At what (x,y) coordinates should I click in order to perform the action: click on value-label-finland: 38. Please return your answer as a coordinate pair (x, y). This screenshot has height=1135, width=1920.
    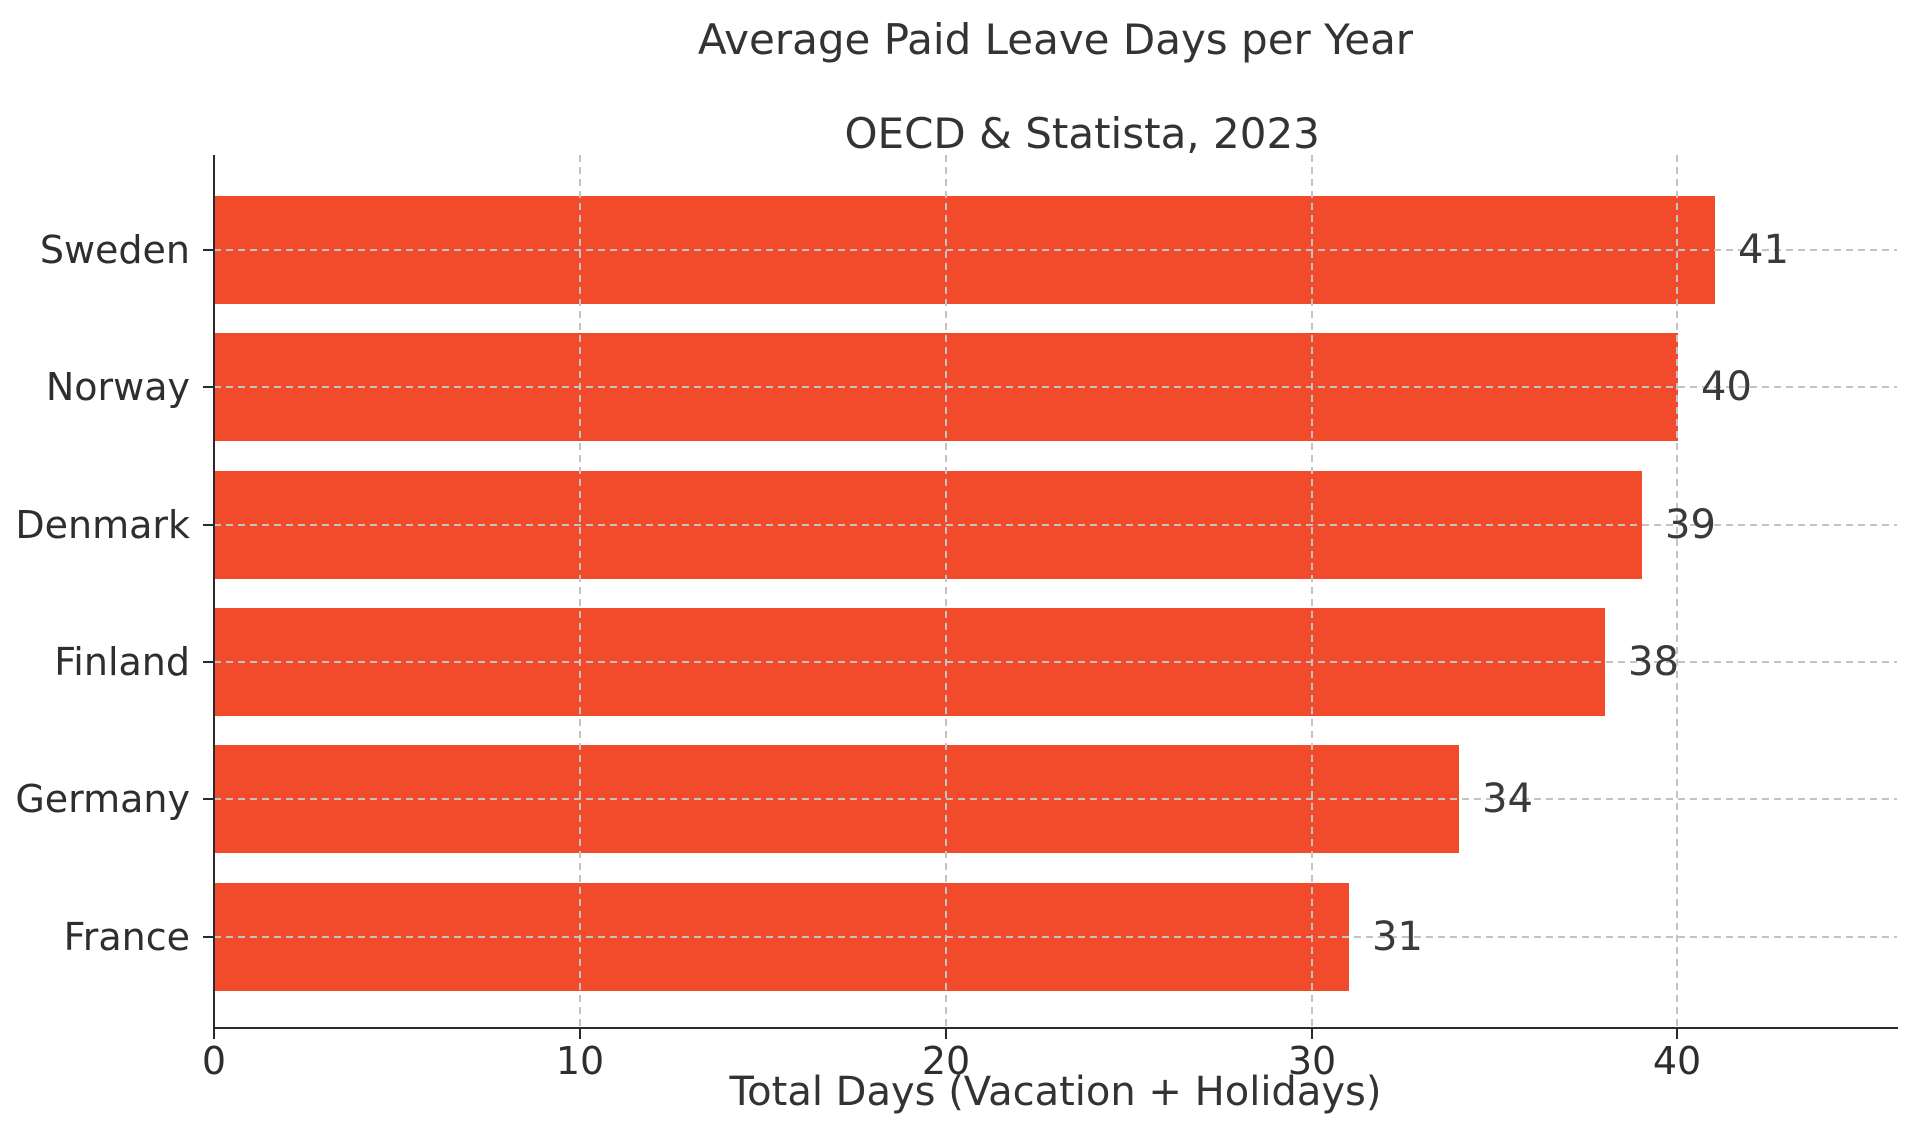
    Looking at the image, I should click on (1653, 662).